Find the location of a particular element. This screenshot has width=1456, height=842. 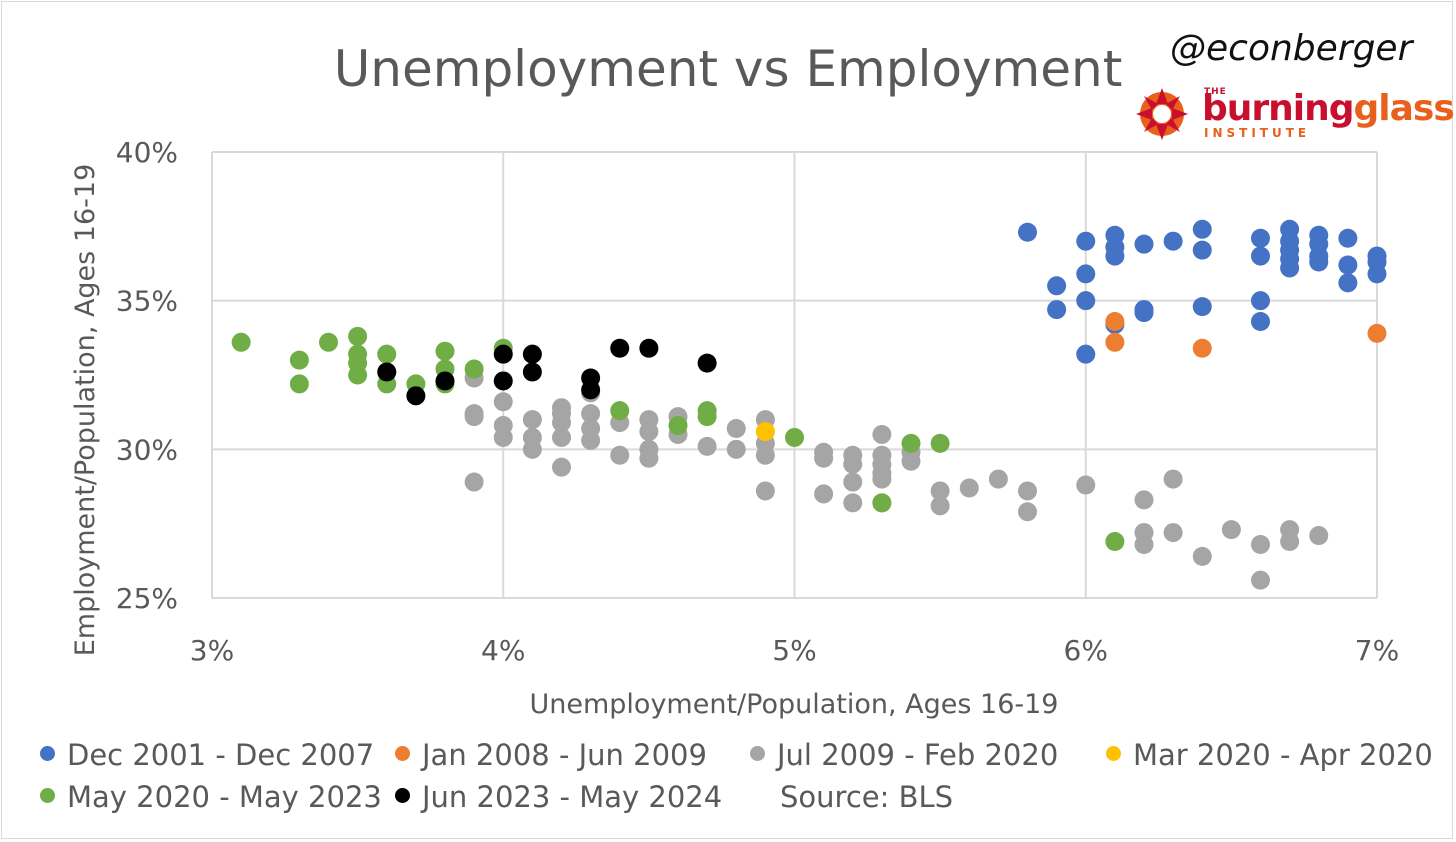

chart-title: Unemployment vs Employment is located at coordinates (728, 69).